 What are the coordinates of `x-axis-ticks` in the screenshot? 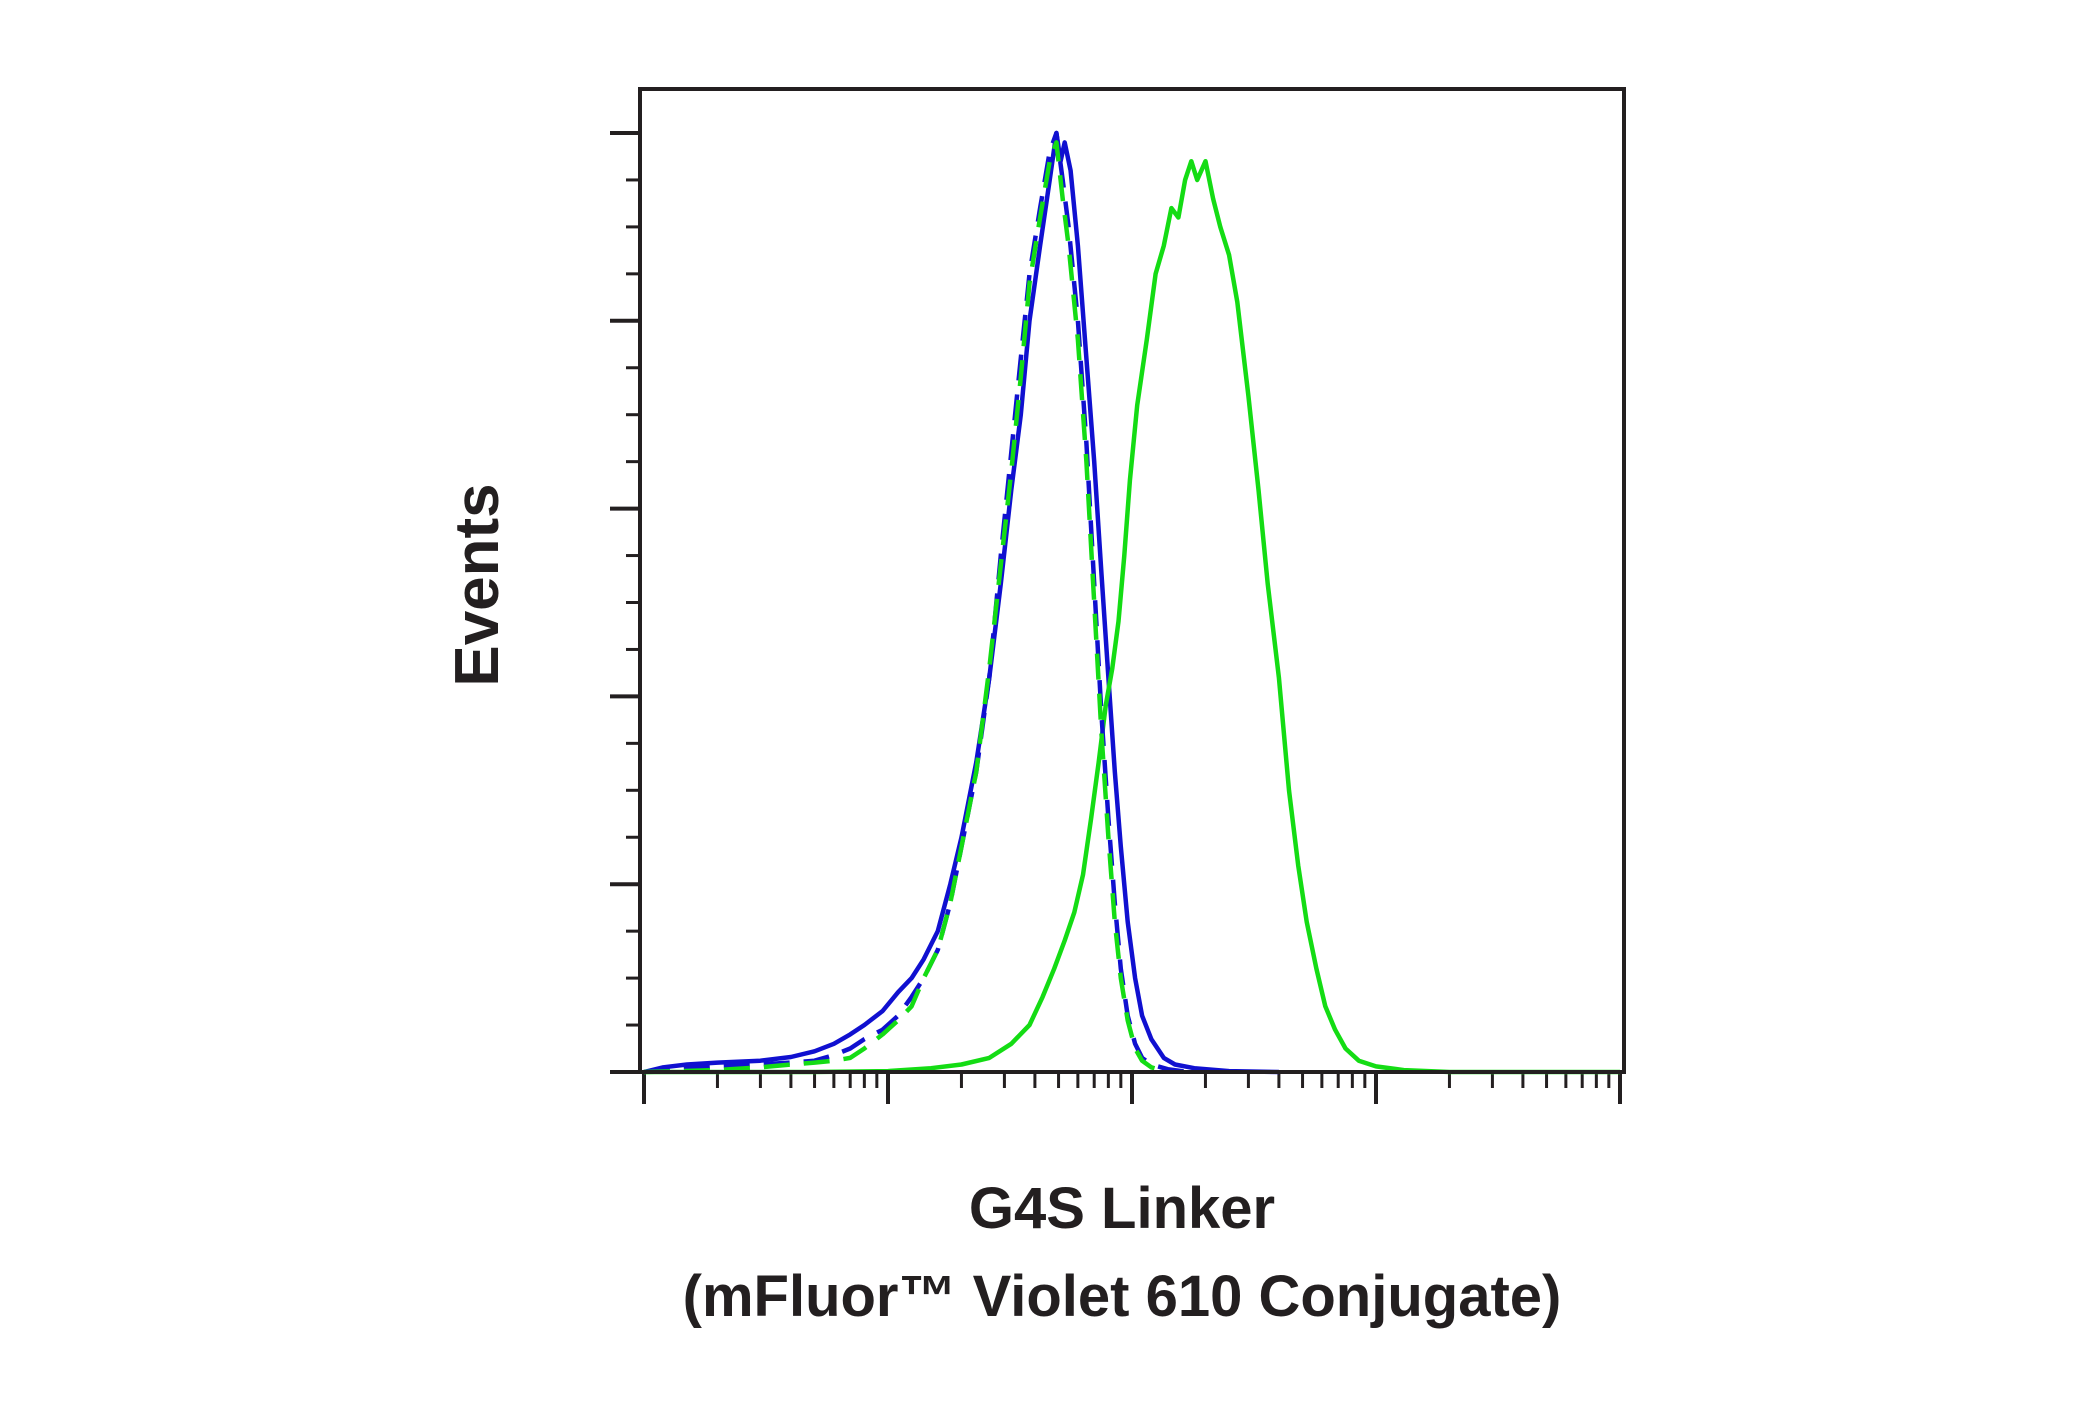 It's located at (1132, 1088).